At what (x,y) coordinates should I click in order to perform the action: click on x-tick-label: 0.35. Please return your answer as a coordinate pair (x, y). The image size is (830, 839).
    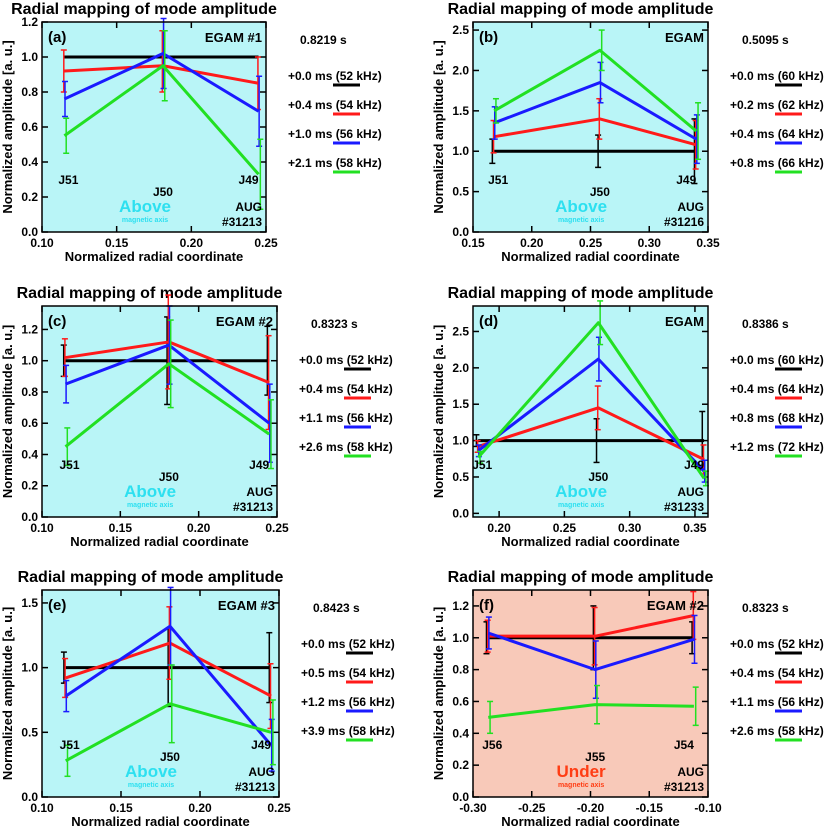
    Looking at the image, I should click on (695, 528).